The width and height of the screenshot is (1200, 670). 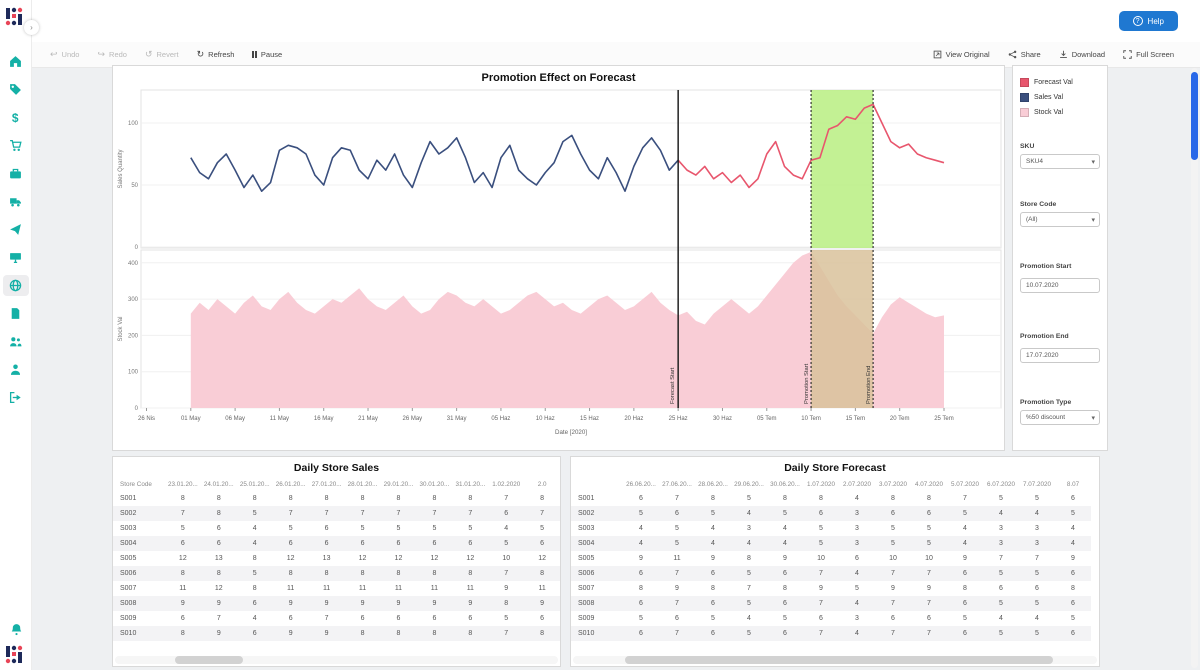 What do you see at coordinates (831, 528) in the screenshot?
I see `table-row: S003 4 5 4 3 4 5 3 5 5 4 3 3 4` at bounding box center [831, 528].